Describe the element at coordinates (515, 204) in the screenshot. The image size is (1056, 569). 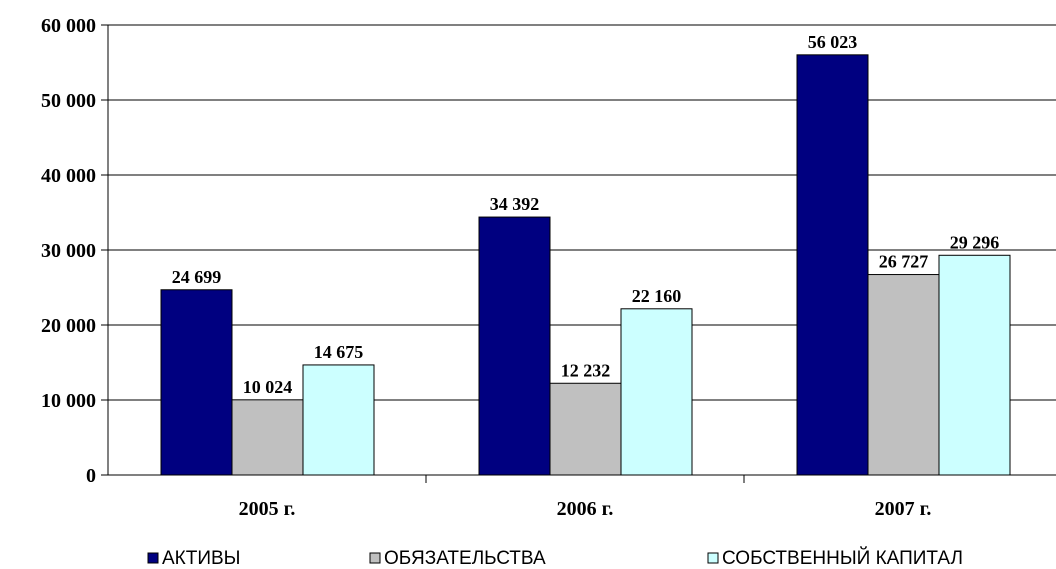
I see `data-label: 34 392` at that location.